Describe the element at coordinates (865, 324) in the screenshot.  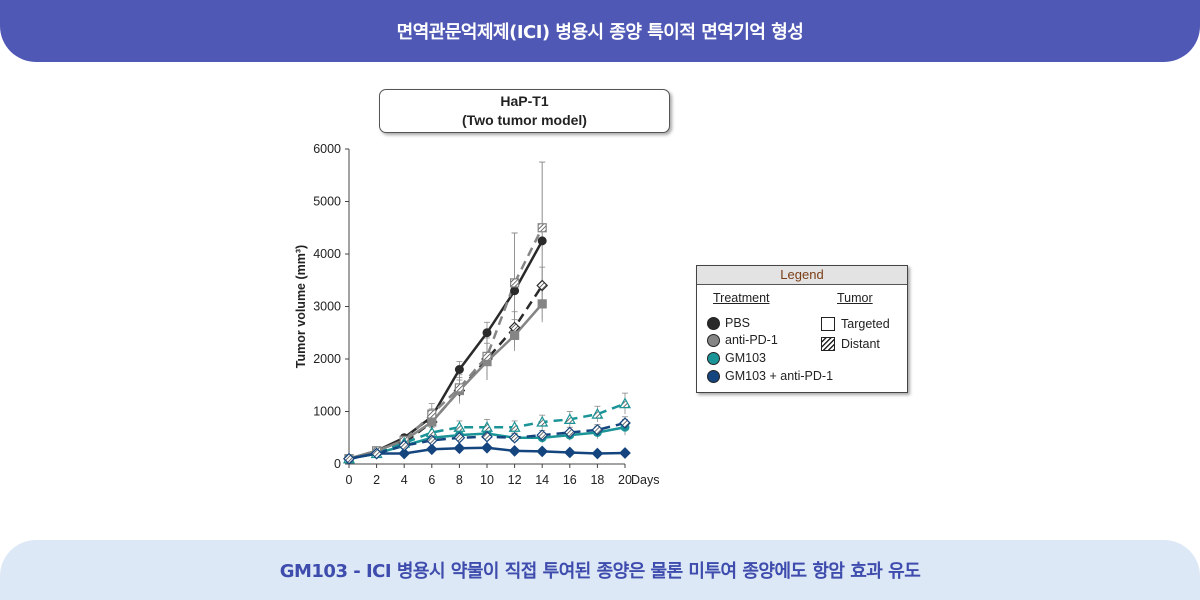
I see `legend-tumor-label: Targeted` at that location.